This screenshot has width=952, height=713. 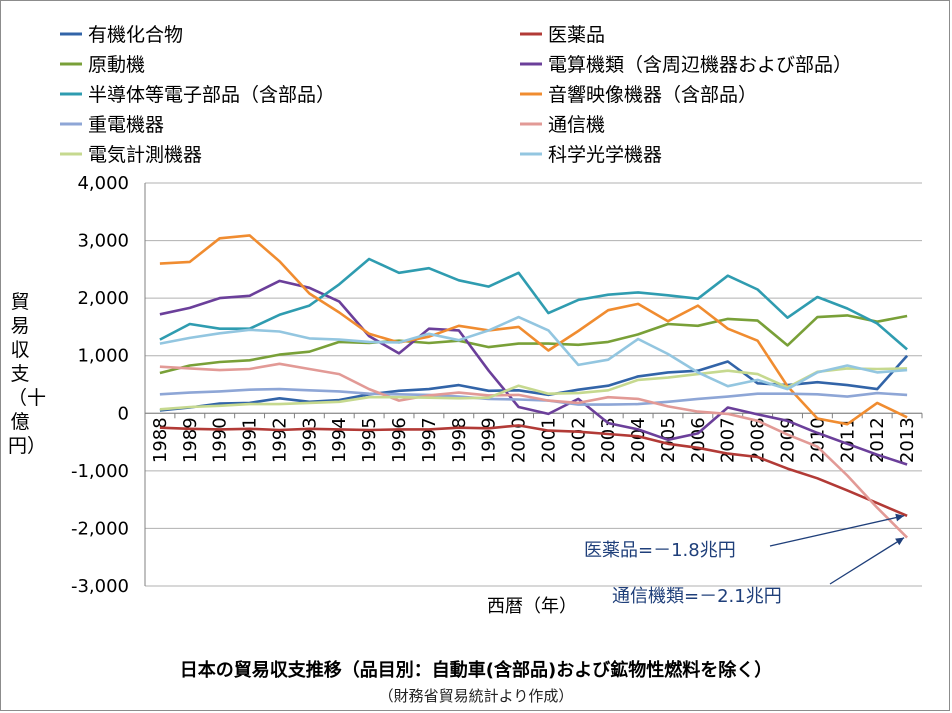 I want to click on x-tick-label: 2008, so click(x=758, y=440).